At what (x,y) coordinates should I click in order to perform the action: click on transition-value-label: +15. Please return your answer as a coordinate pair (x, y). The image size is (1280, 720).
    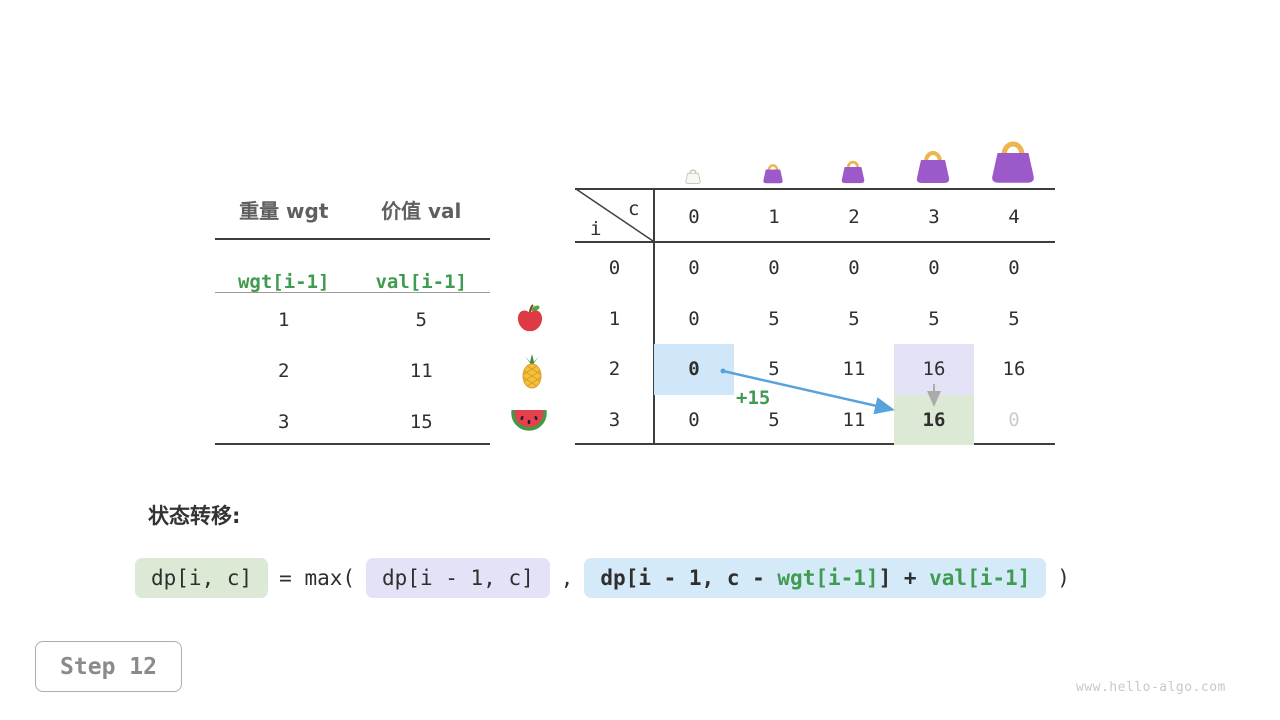
    Looking at the image, I should click on (753, 398).